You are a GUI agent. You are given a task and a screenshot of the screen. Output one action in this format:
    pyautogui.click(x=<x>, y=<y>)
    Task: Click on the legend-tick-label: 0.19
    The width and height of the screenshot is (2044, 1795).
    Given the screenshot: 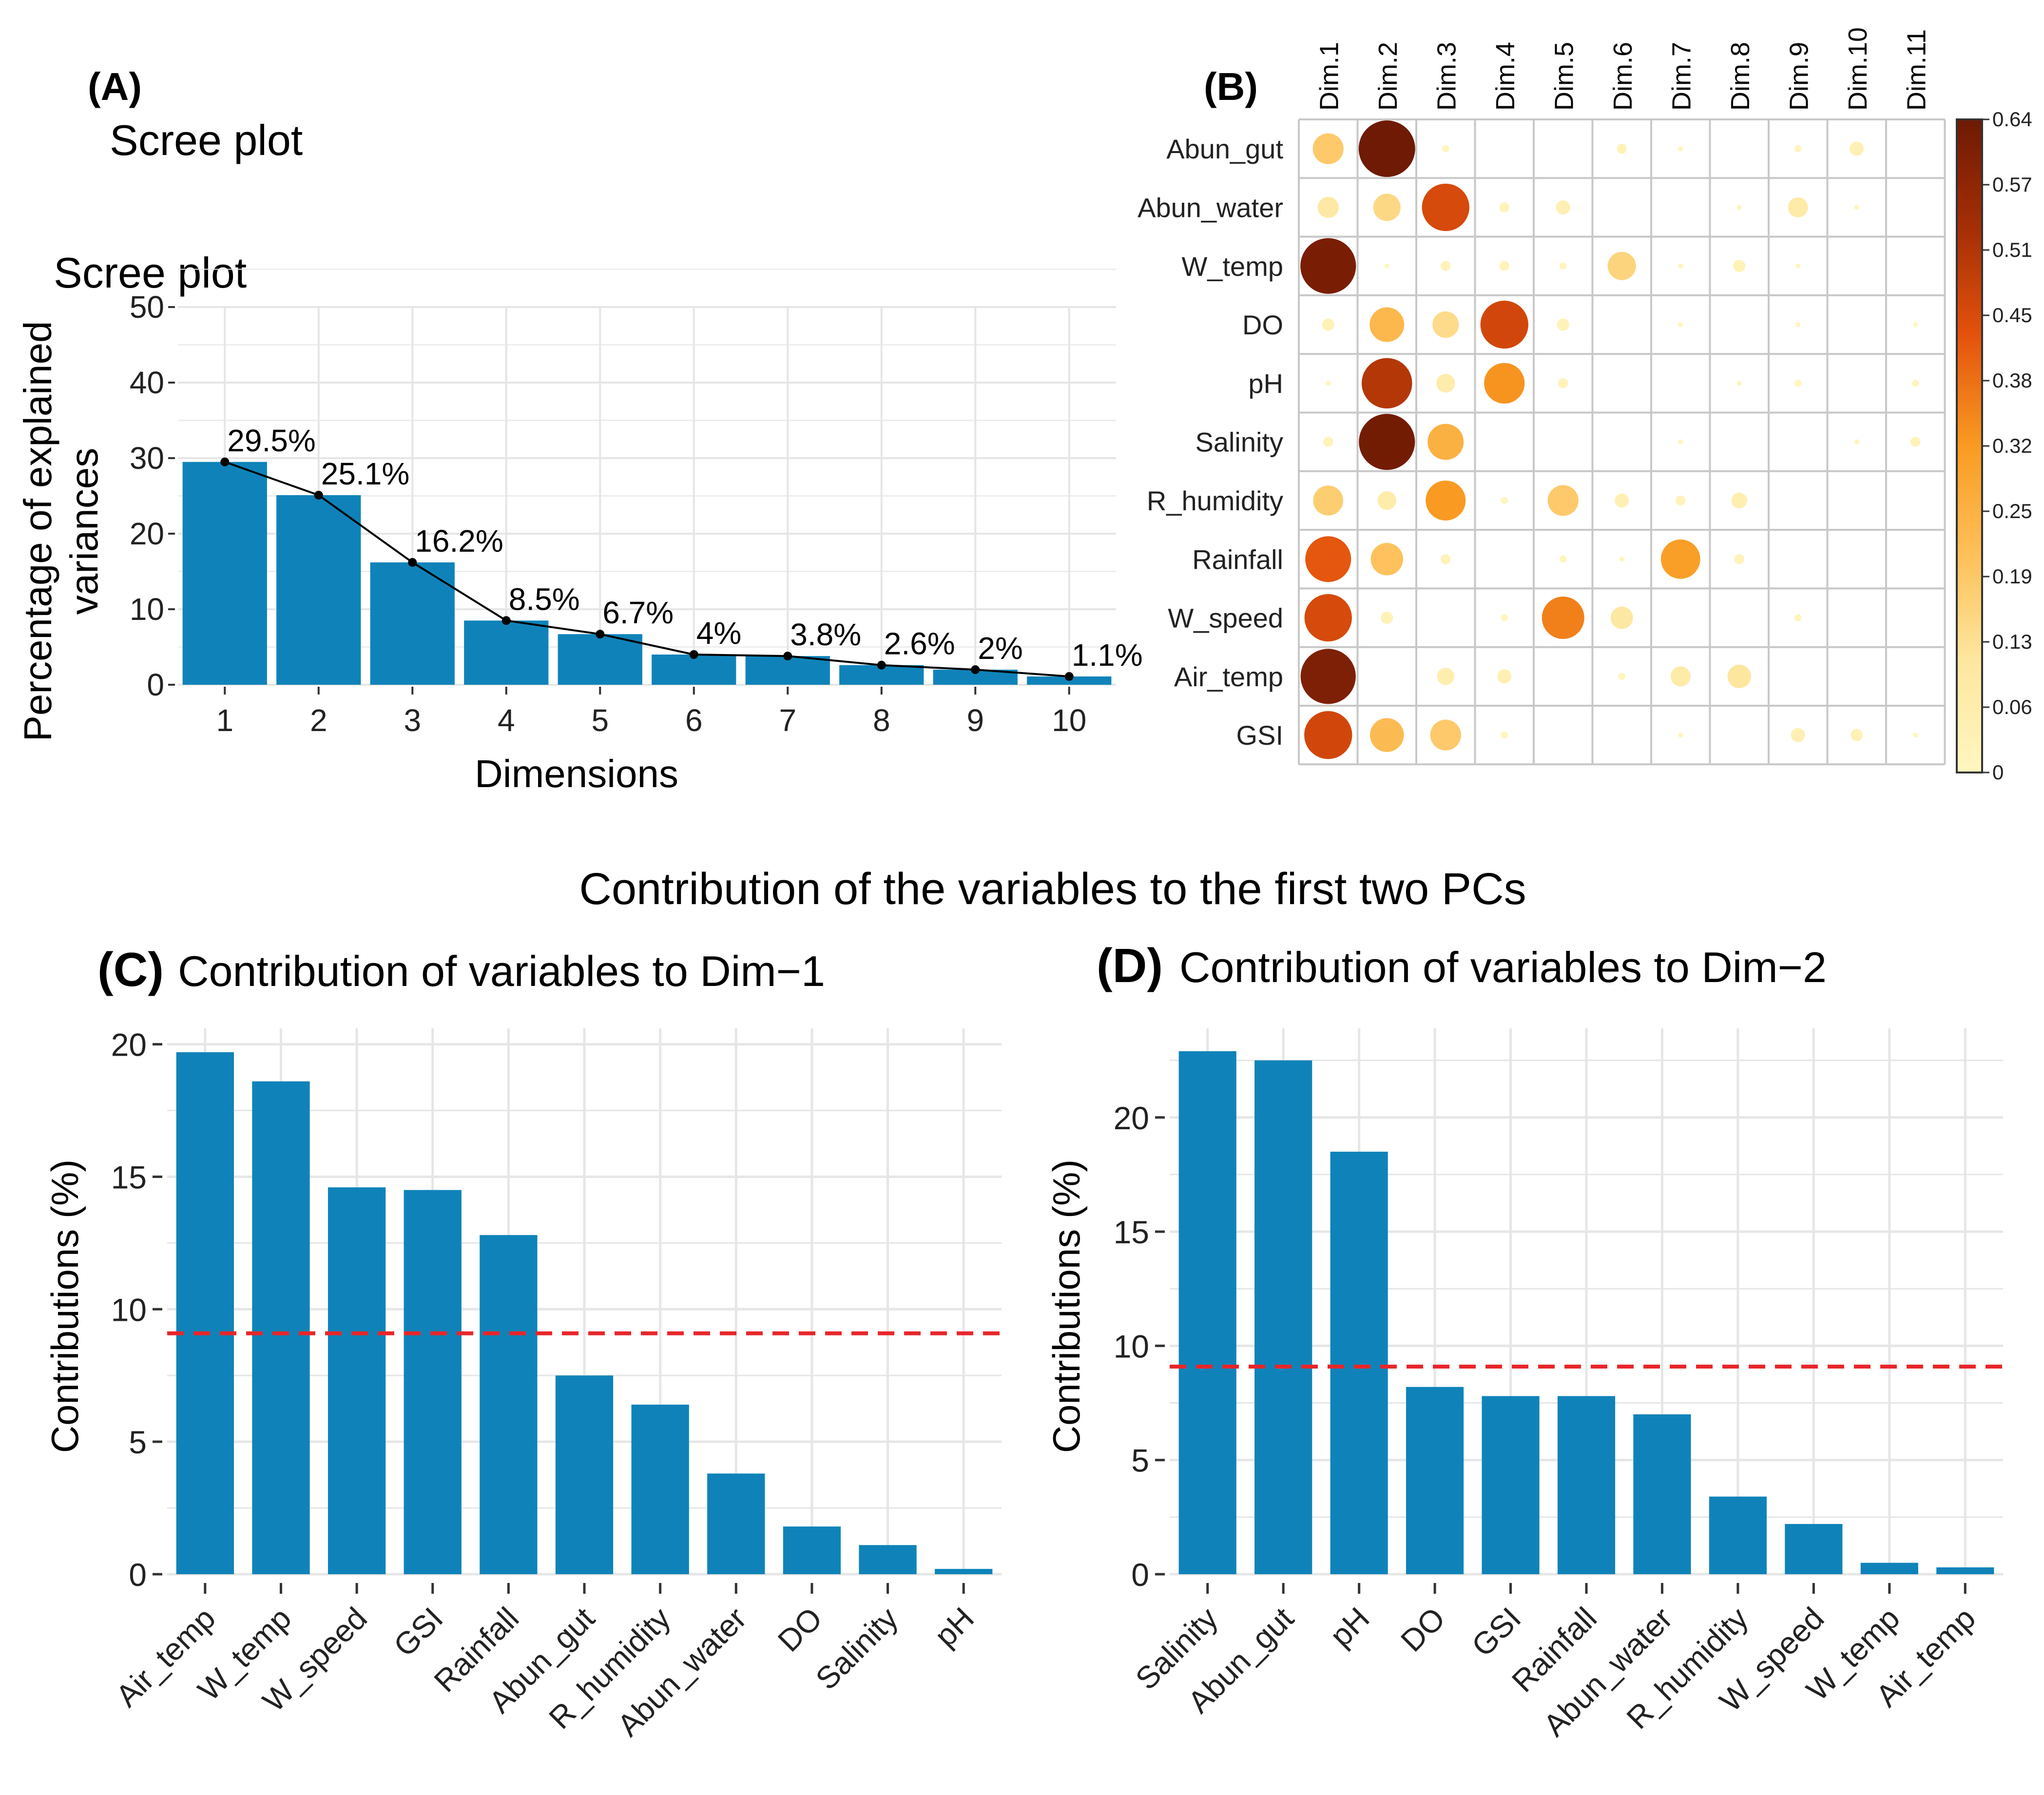 What is the action you would take?
    pyautogui.click(x=2012, y=576)
    